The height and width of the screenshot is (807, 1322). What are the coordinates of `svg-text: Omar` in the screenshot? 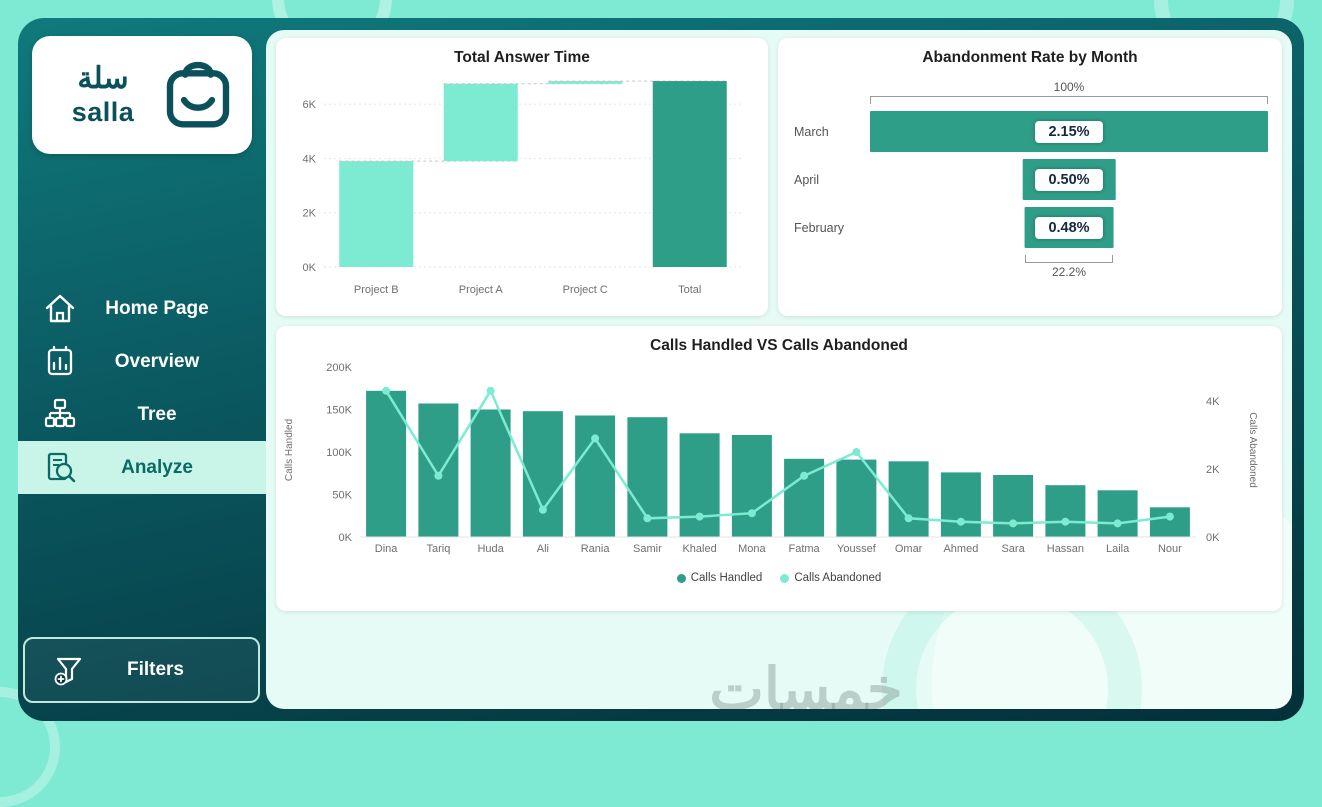 It's located at (909, 549).